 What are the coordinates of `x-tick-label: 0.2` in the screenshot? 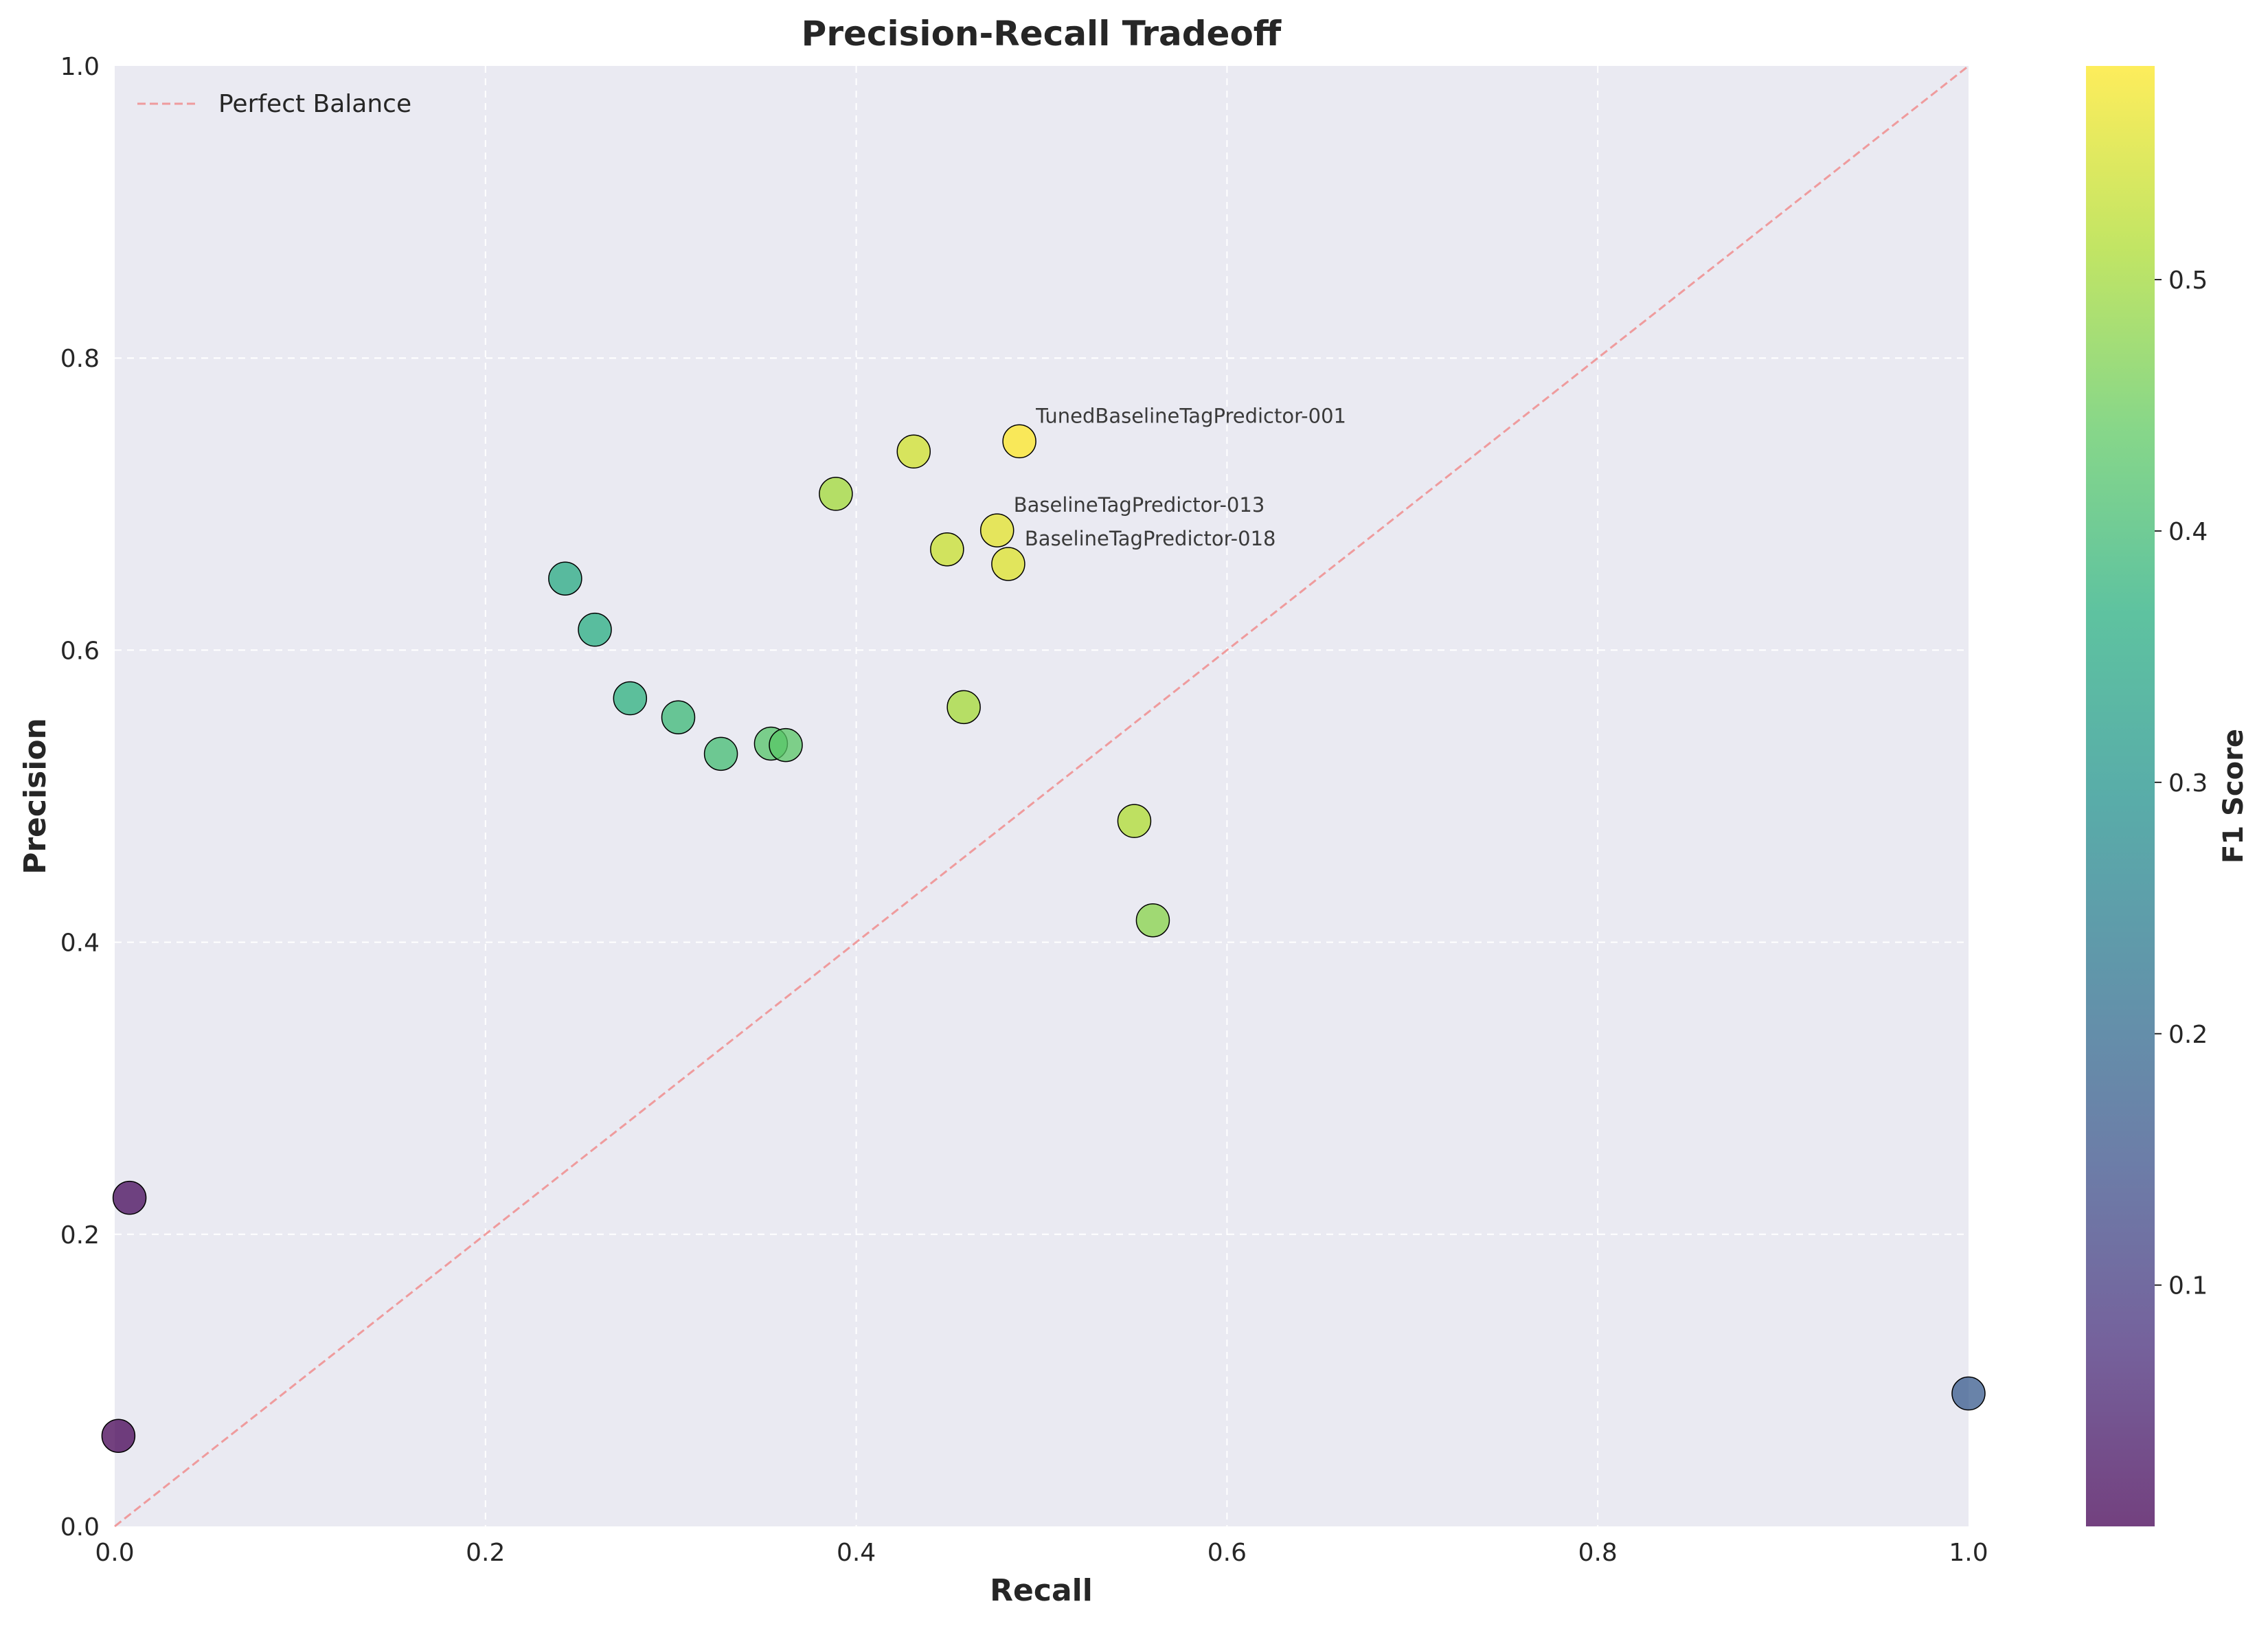 It's located at (486, 1553).